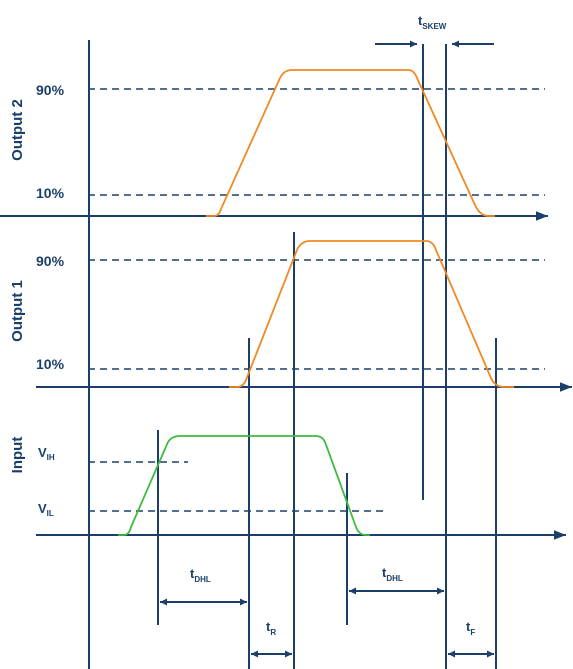 The height and width of the screenshot is (669, 573). What do you see at coordinates (17, 130) in the screenshot?
I see `output2-signal-label: Output 2` at bounding box center [17, 130].